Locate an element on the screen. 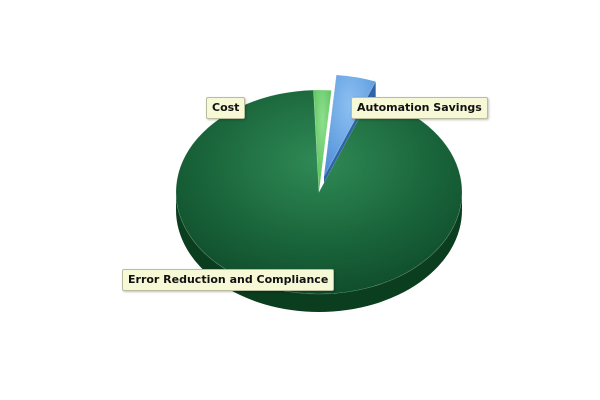  slice-label-error-reduction-and-compliance: Error Reduction and Compliance is located at coordinates (228, 280).